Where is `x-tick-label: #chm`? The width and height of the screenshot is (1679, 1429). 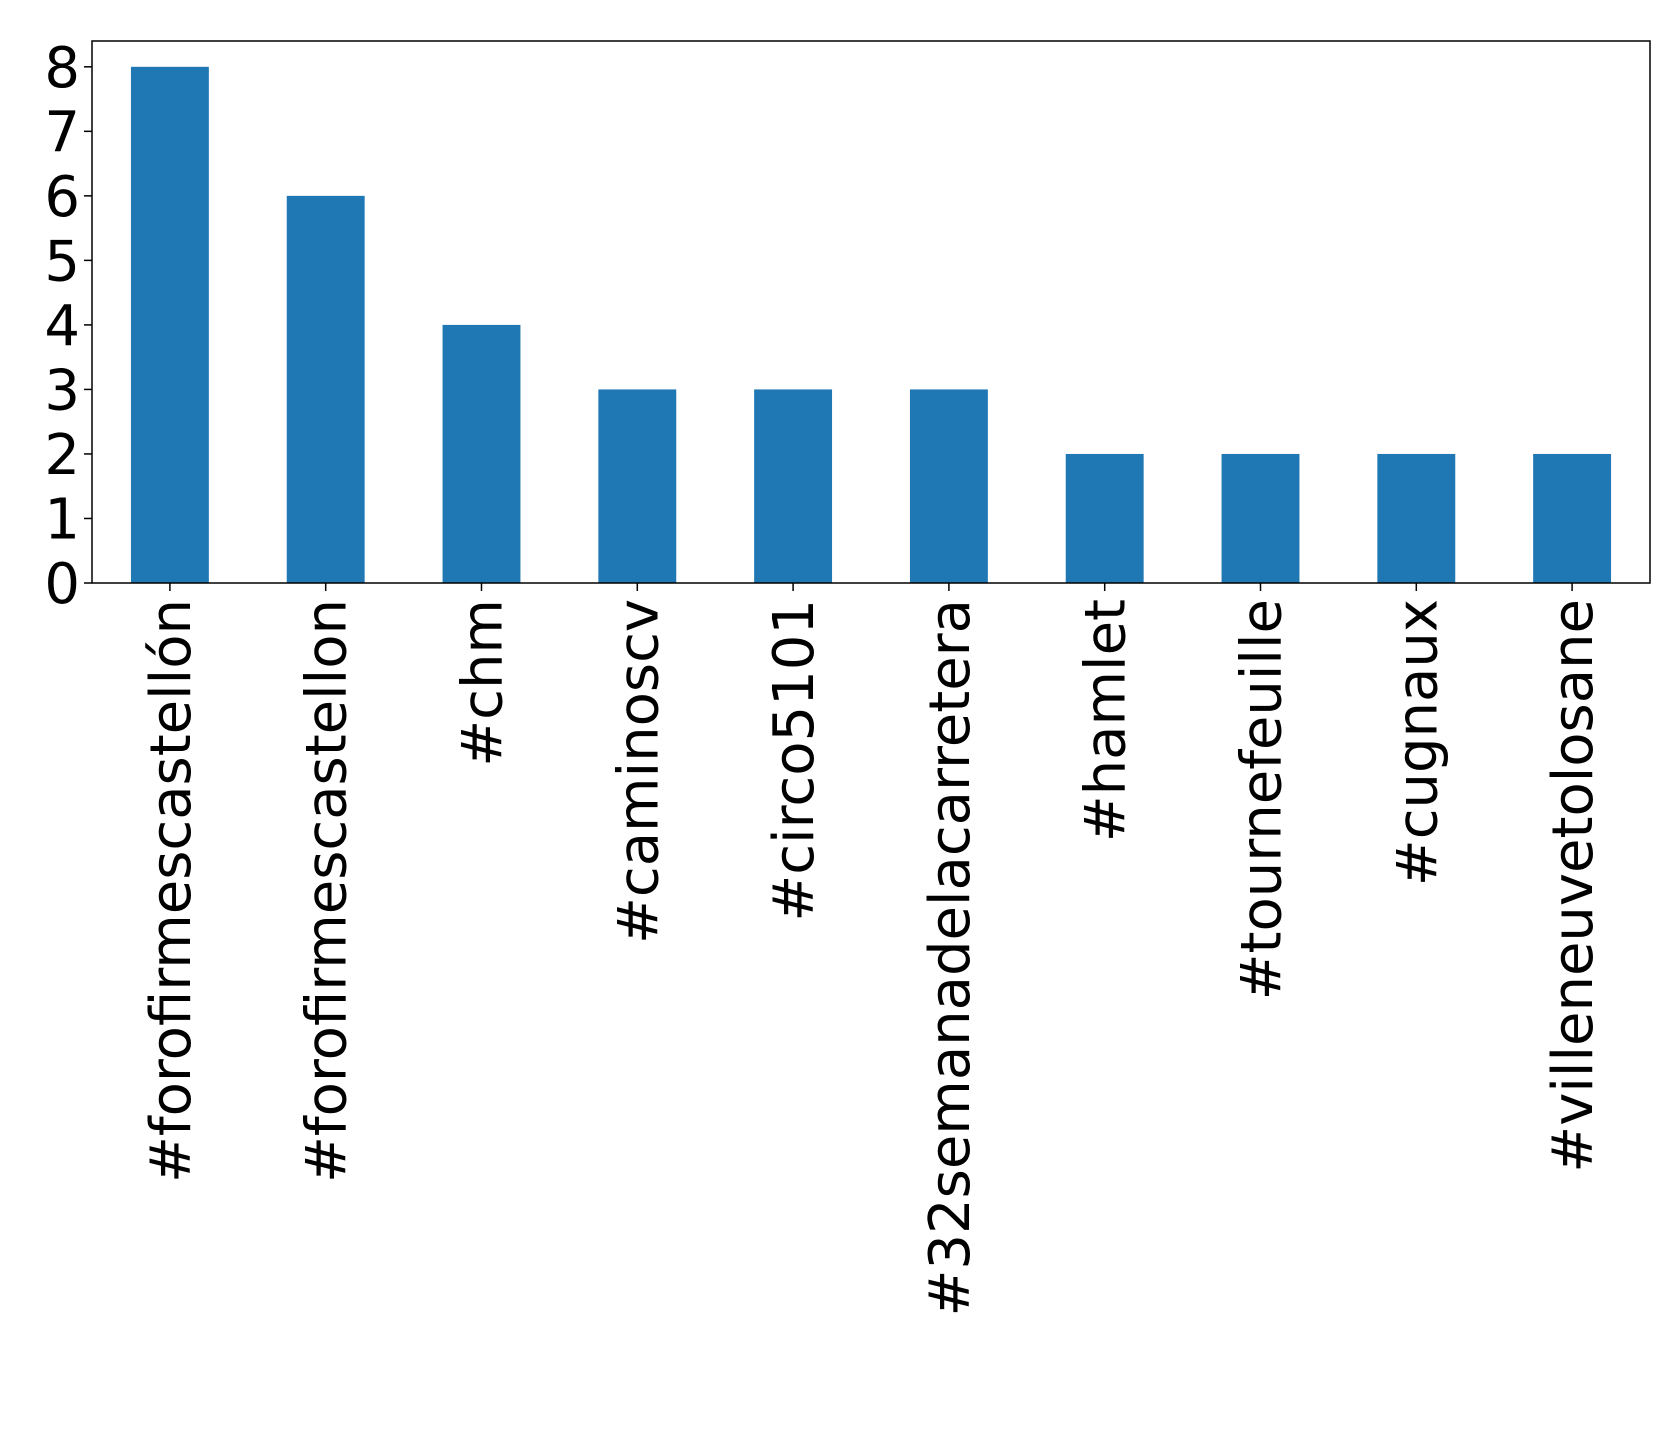
x-tick-label: #chm is located at coordinates (483, 683).